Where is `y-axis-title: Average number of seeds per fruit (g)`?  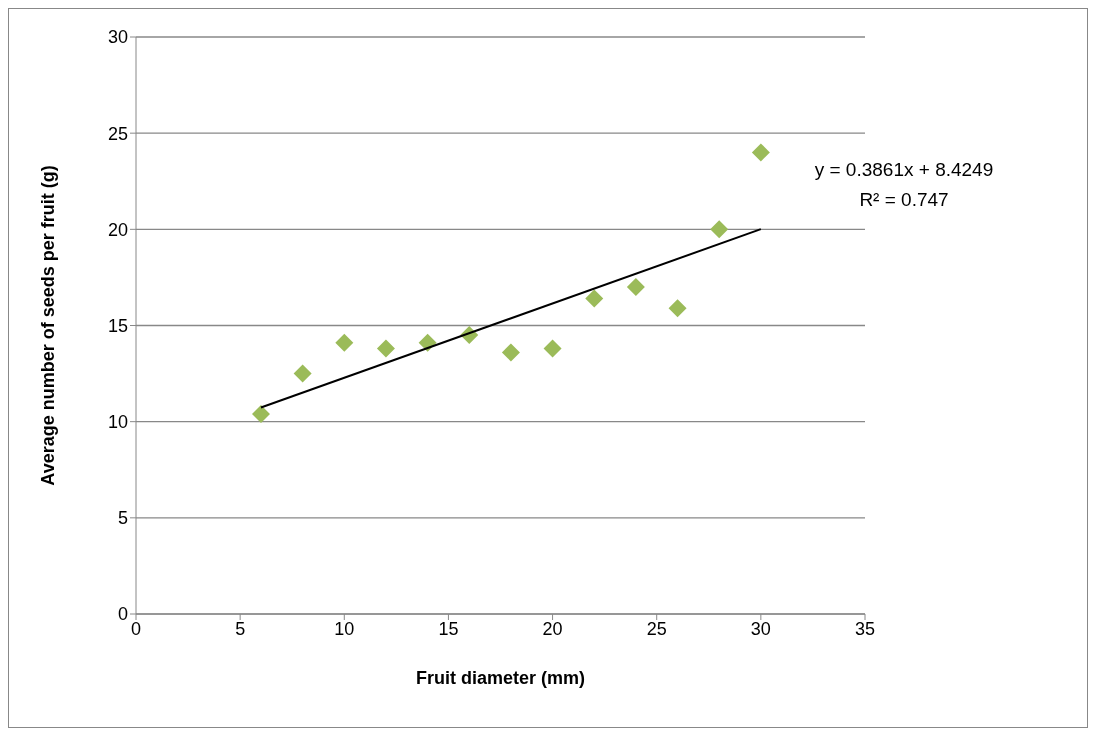 y-axis-title: Average number of seeds per fruit (g) is located at coordinates (48, 325).